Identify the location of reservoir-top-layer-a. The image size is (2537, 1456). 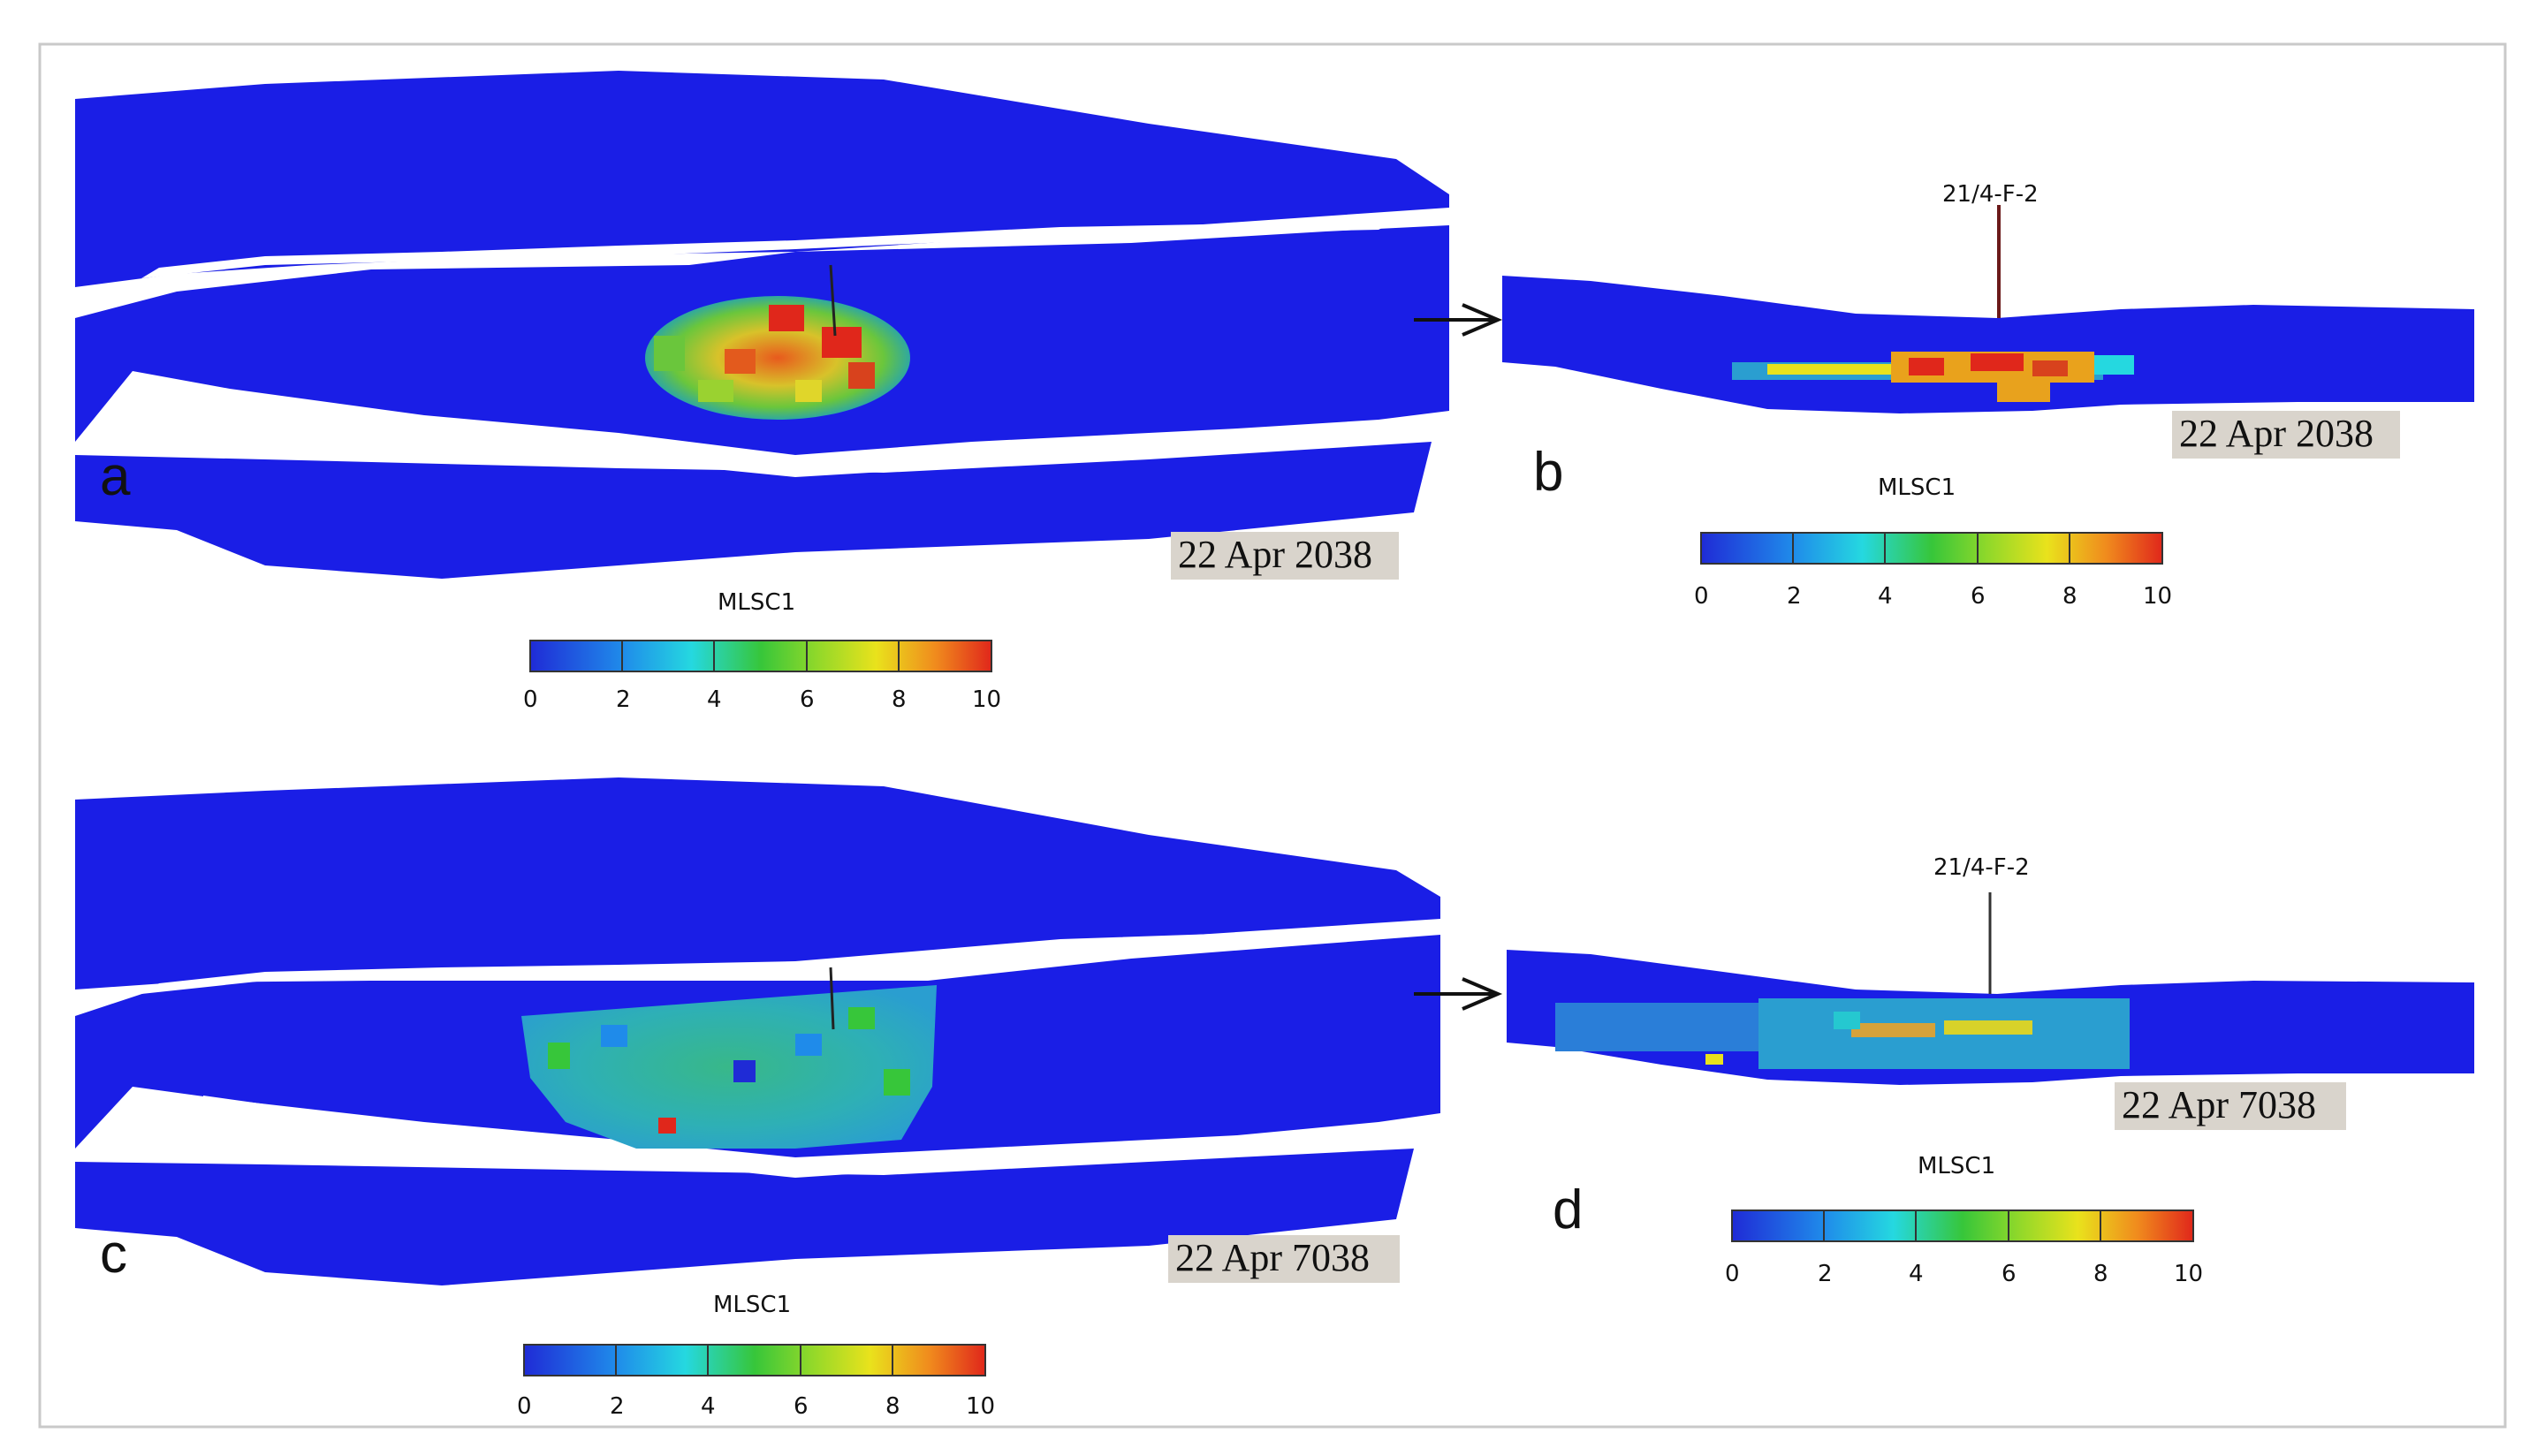
(762, 179).